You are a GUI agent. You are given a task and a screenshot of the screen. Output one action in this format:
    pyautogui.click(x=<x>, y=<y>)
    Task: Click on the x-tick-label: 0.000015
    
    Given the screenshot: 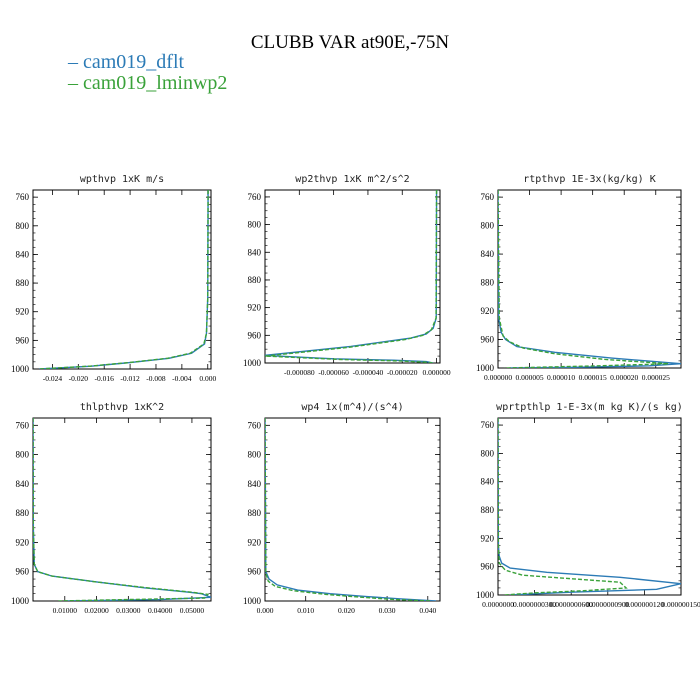 What is the action you would take?
    pyautogui.click(x=593, y=377)
    